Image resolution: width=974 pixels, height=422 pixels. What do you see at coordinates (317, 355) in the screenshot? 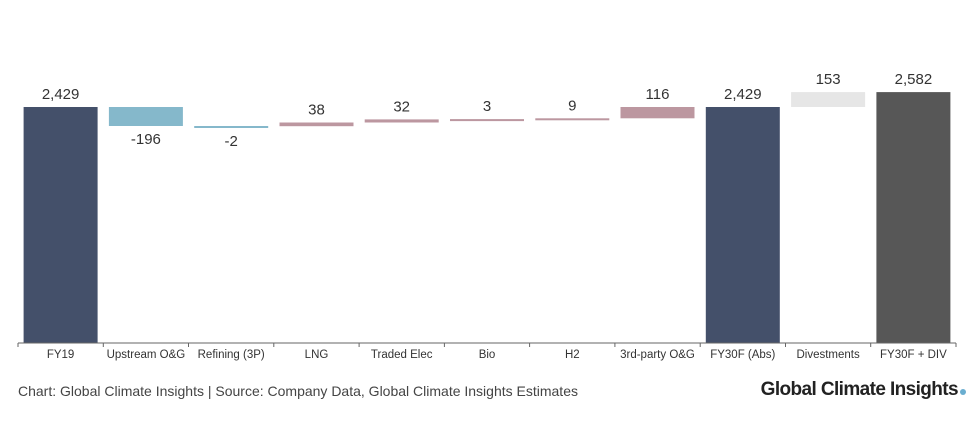
I see `x-tick-label-3: LNG` at bounding box center [317, 355].